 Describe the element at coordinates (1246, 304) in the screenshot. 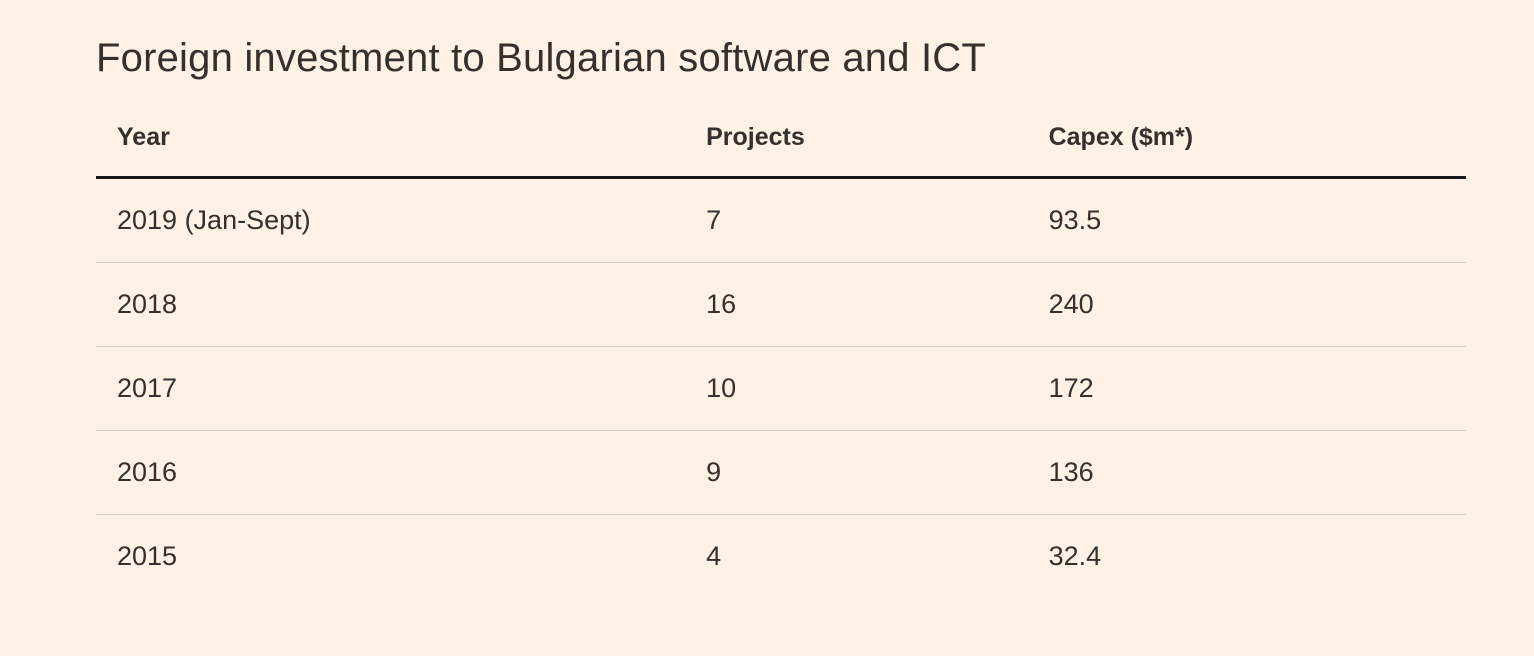

I see `capex-cell: 240` at that location.